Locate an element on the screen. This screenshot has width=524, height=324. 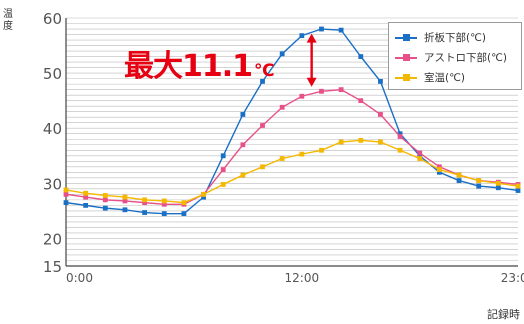
legend-label: 折板下部(℃) is located at coordinates (455, 38).